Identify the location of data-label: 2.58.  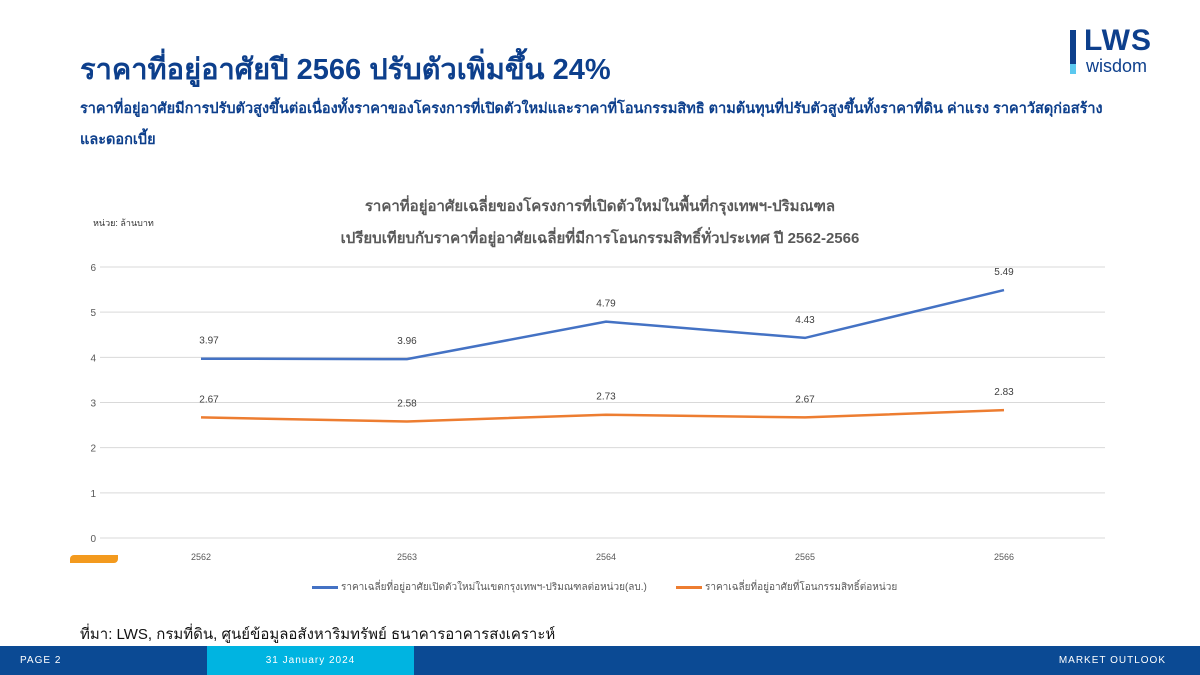
(407, 403).